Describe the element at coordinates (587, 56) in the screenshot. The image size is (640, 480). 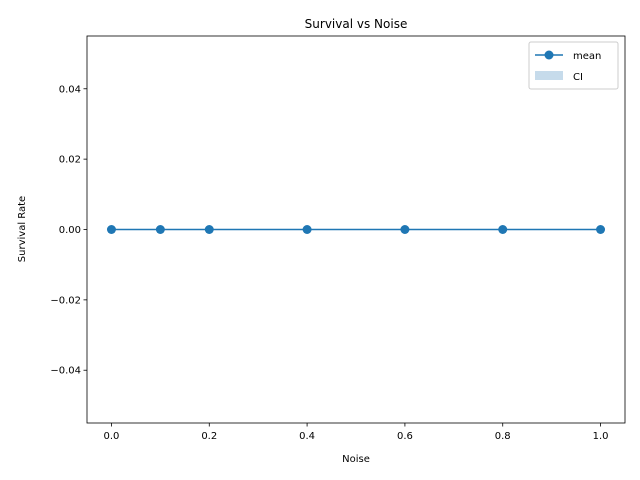
I see `legend-mean-label: mean` at that location.